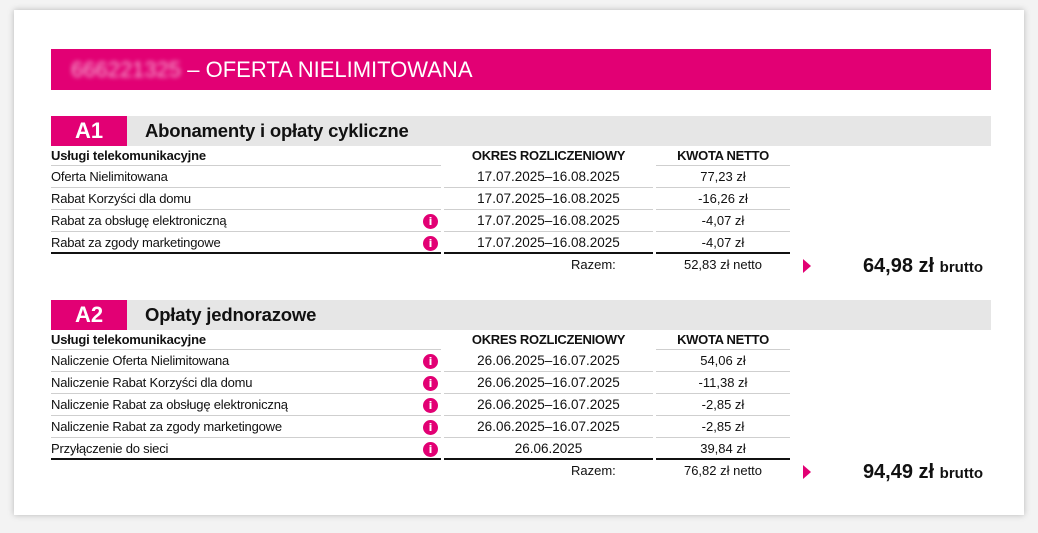 This screenshot has height=533, width=1038. I want to click on total-net: 52,83 zł netto, so click(723, 264).